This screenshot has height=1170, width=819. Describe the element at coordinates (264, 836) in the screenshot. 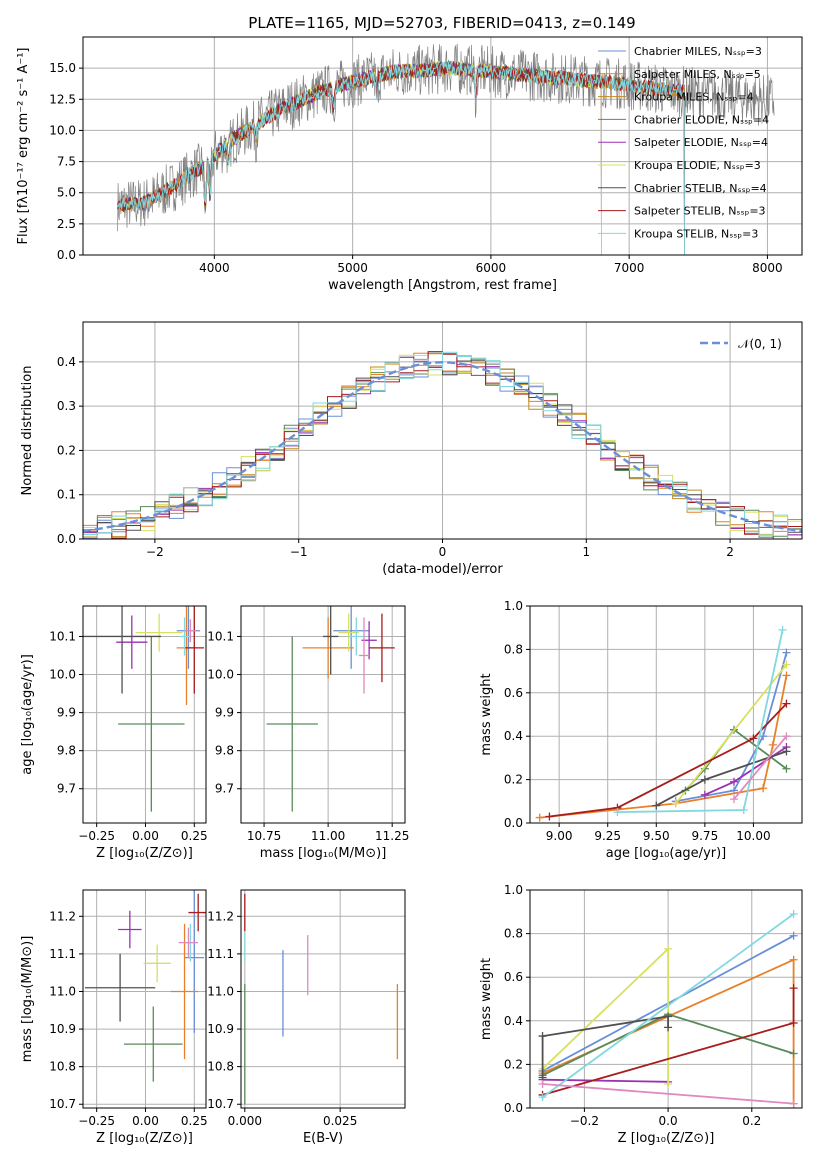

I see `x-tick-label: 10.75` at that location.